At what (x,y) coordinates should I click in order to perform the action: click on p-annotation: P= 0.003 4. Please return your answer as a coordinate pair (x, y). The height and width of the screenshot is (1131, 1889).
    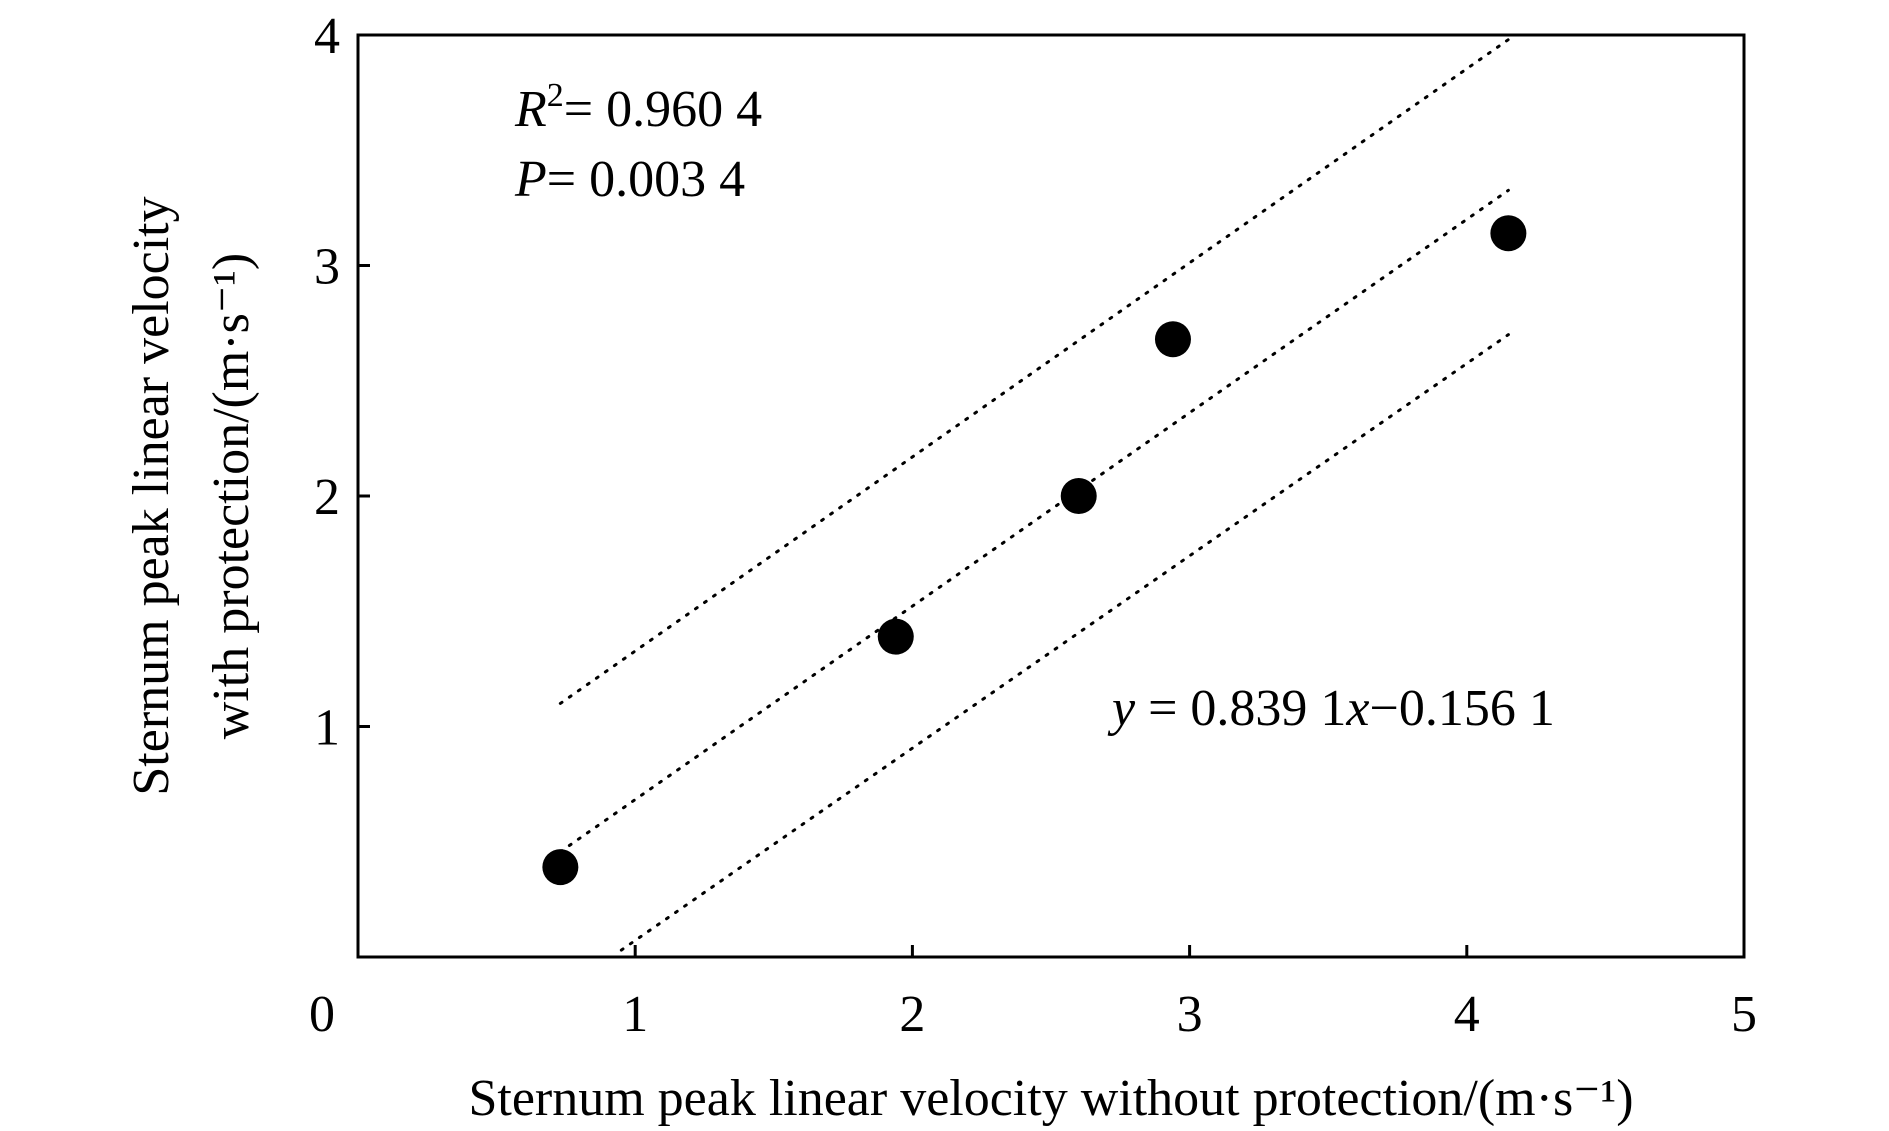
    Looking at the image, I should click on (629, 179).